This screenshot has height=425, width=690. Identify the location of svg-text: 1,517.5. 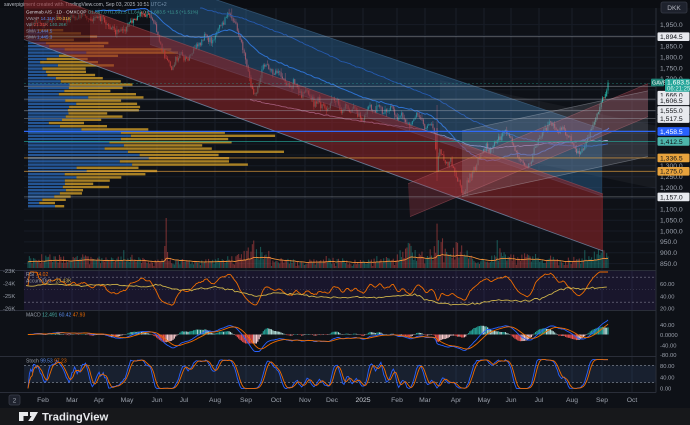
(671, 119).